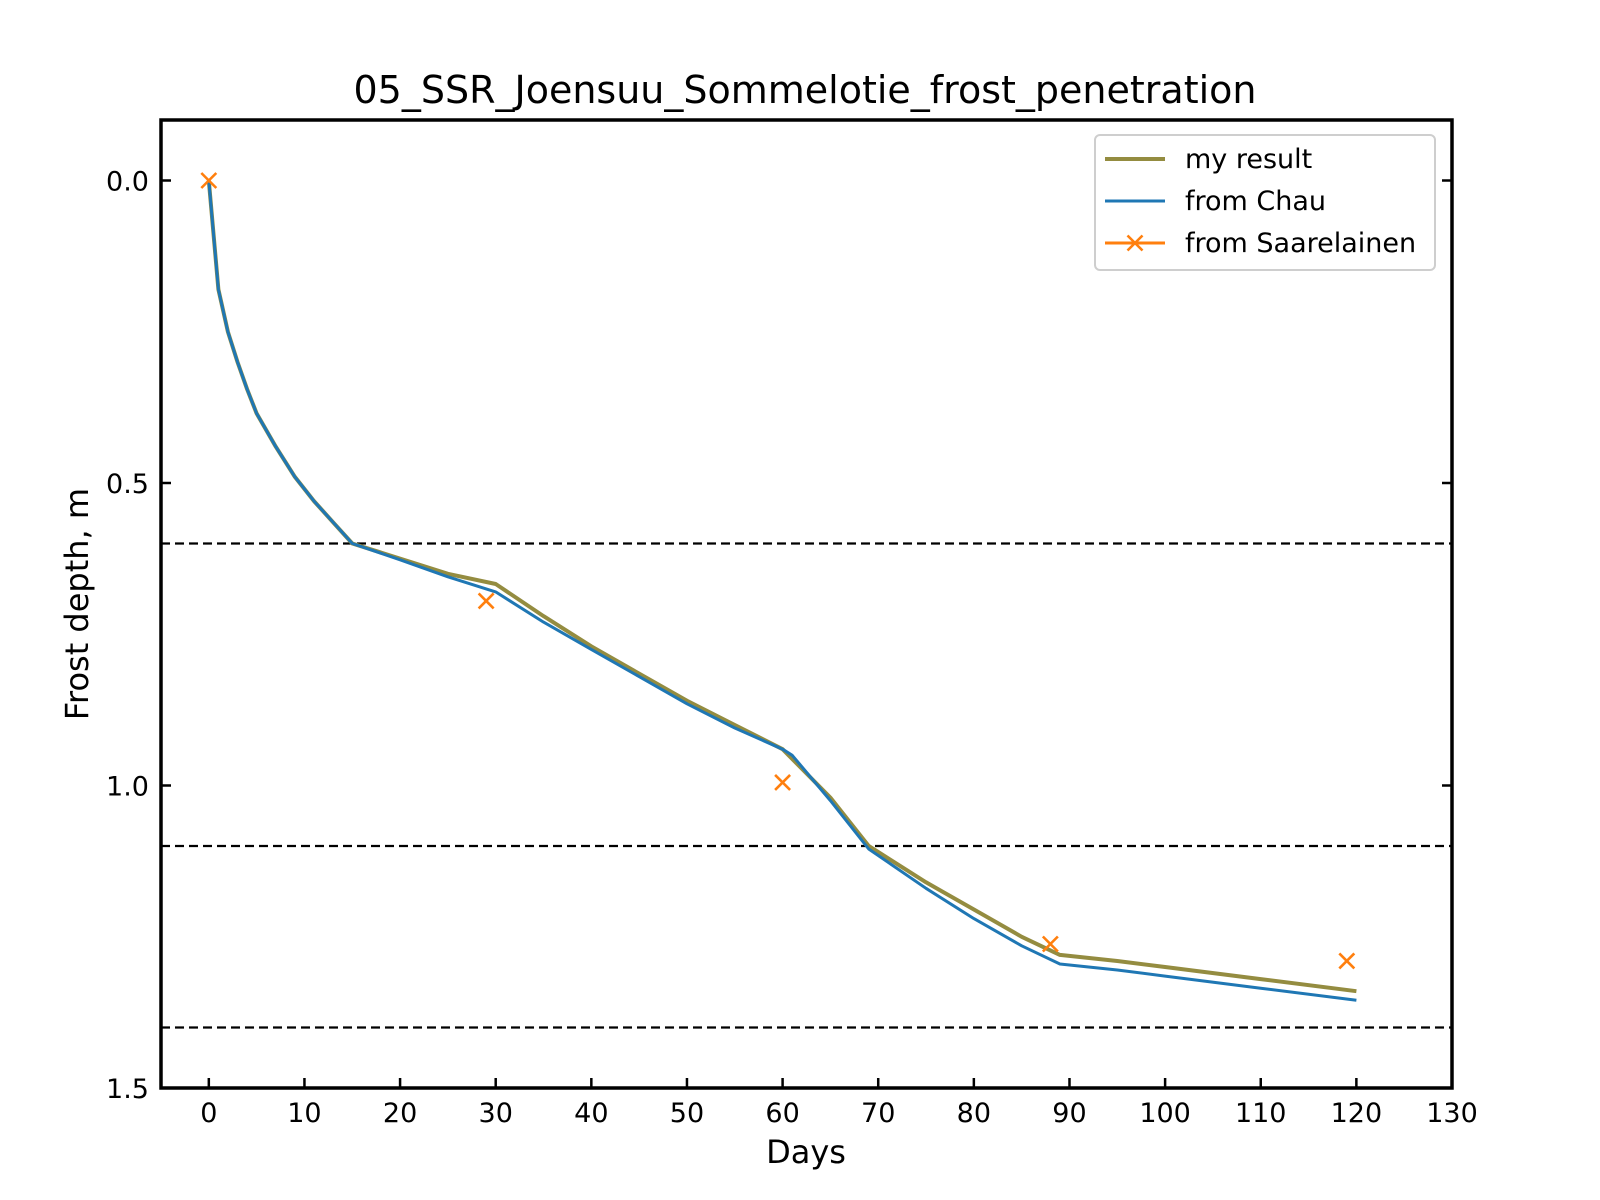  Describe the element at coordinates (687, 1113) in the screenshot. I see `x-tick-label: 50` at that location.